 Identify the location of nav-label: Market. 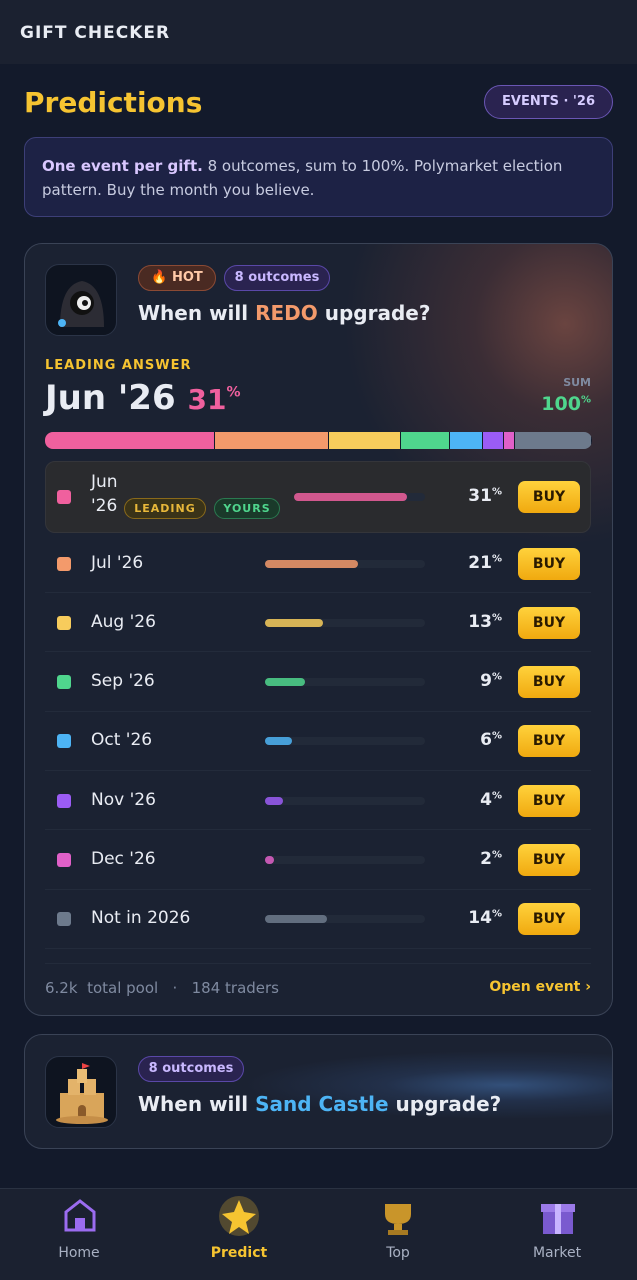
(557, 1253).